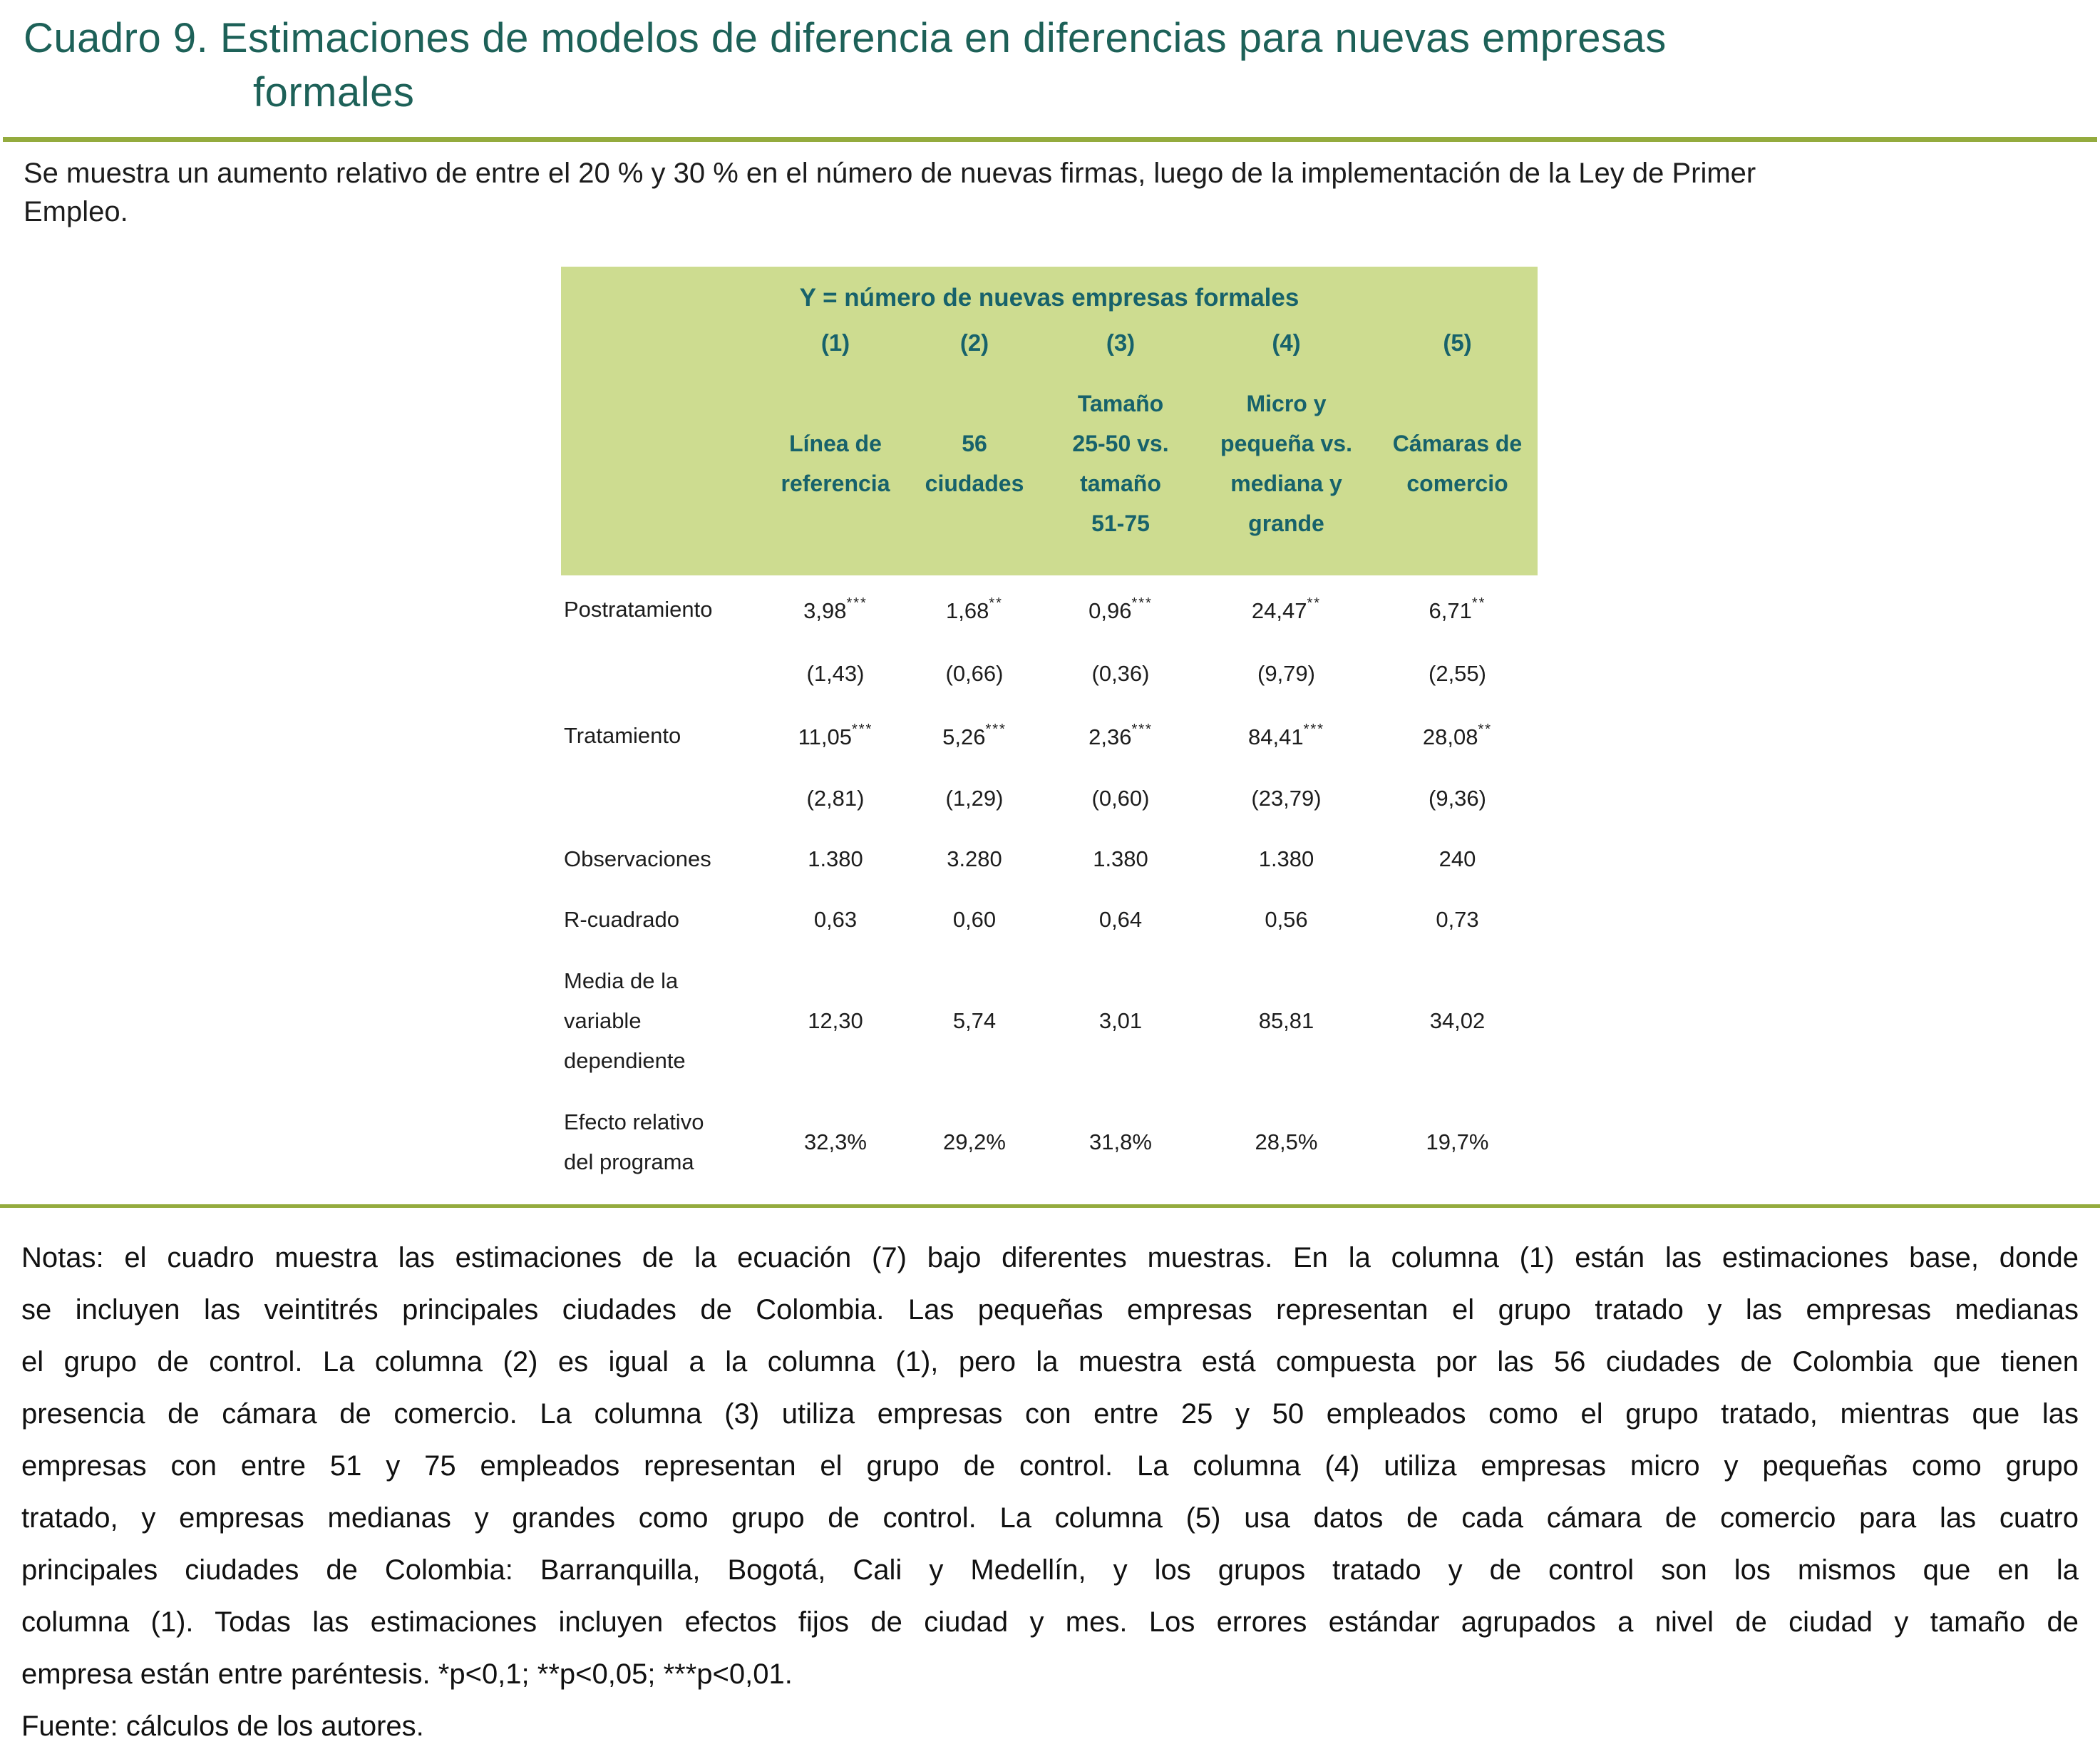  I want to click on caption-line-2: formales, so click(334, 92).